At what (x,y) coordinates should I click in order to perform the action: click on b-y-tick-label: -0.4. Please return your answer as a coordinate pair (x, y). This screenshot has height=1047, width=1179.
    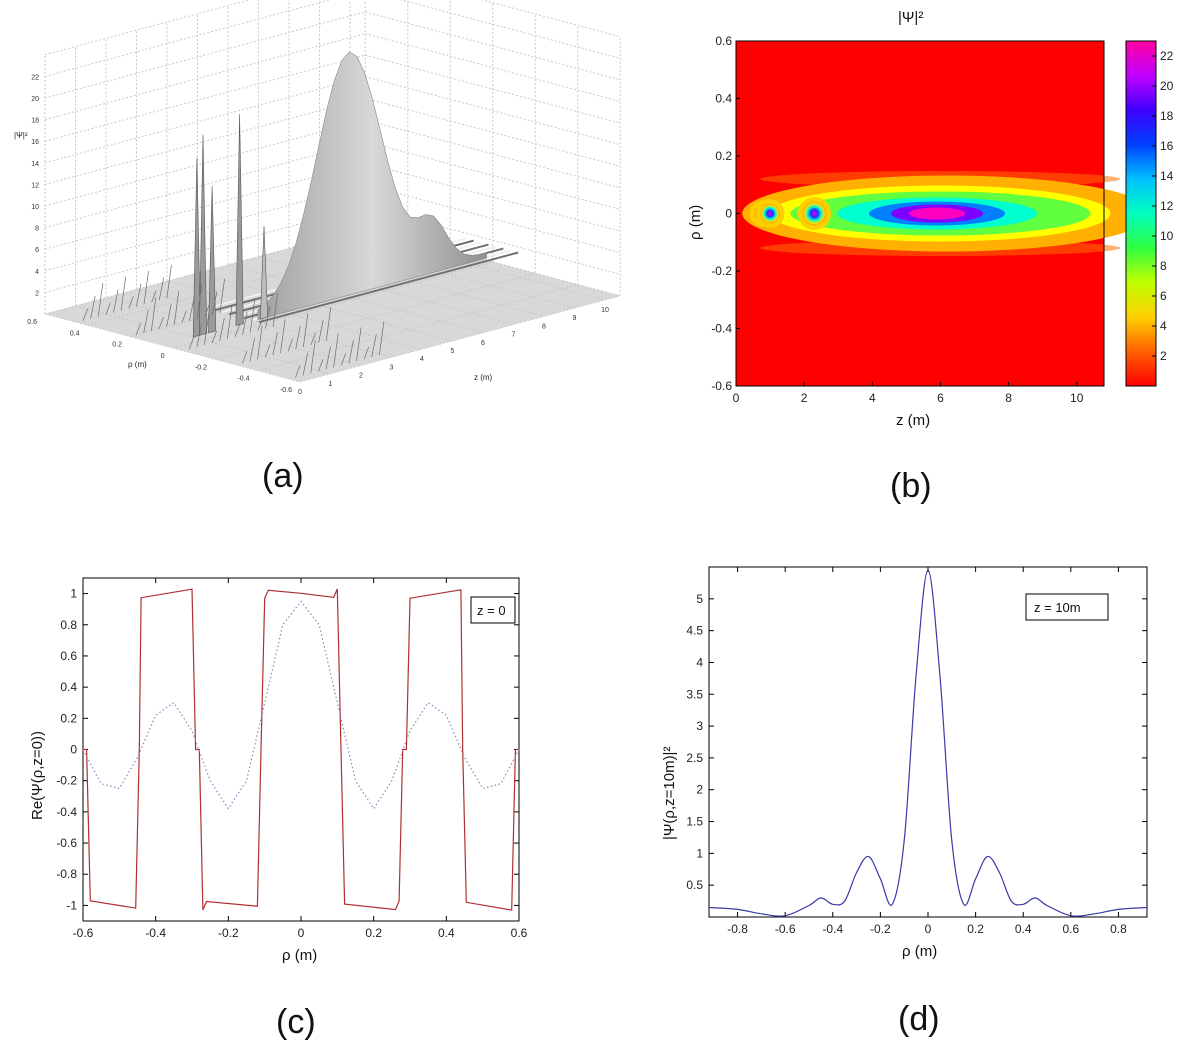
    Looking at the image, I should click on (721, 329).